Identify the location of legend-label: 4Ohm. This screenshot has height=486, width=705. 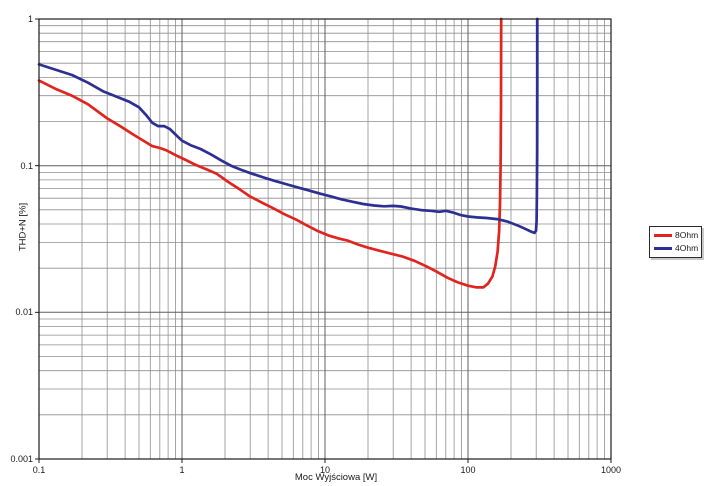
(687, 248).